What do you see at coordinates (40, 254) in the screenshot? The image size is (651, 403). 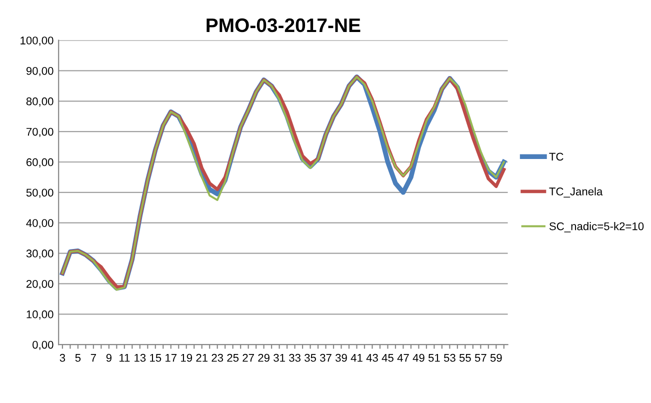 I see `y-tick-label: 30,00` at bounding box center [40, 254].